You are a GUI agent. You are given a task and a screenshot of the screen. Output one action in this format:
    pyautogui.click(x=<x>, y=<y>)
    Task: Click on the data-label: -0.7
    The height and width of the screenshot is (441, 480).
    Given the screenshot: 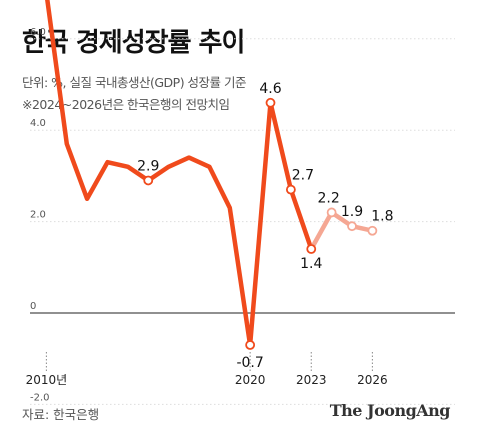 What is the action you would take?
    pyautogui.click(x=249, y=363)
    